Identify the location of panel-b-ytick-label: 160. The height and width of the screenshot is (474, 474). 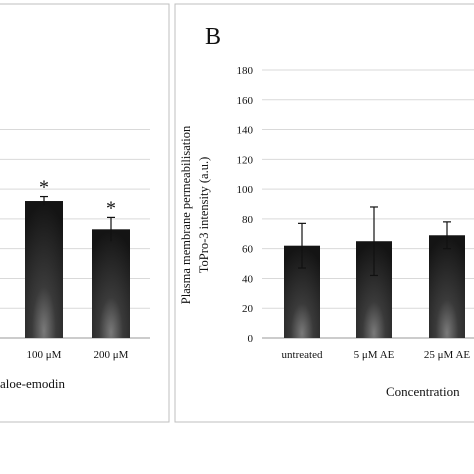
(245, 101).